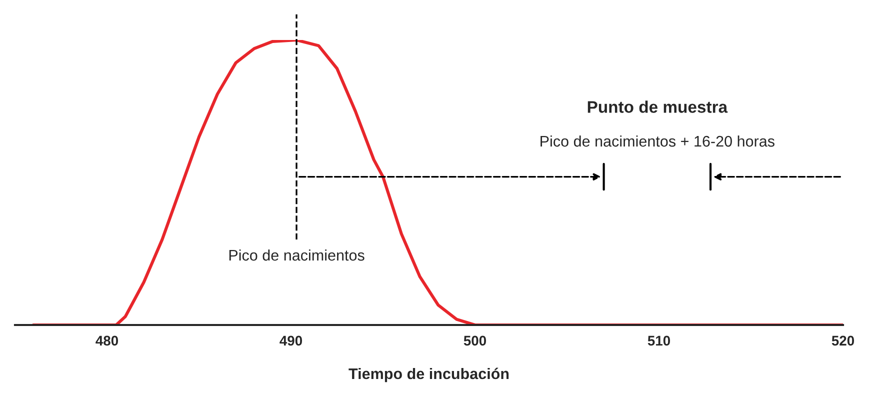  I want to click on annotation: Punto de muestra, so click(658, 106).